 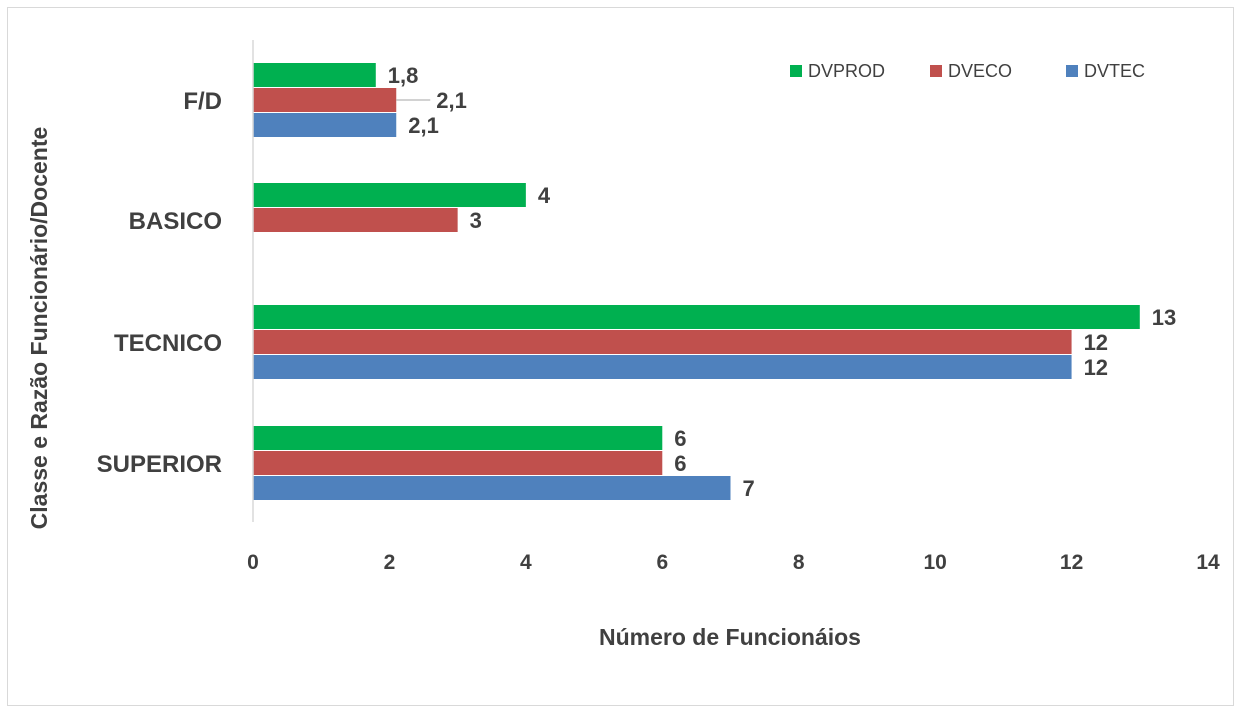 What do you see at coordinates (934, 562) in the screenshot?
I see `x-tick-label: 10` at bounding box center [934, 562].